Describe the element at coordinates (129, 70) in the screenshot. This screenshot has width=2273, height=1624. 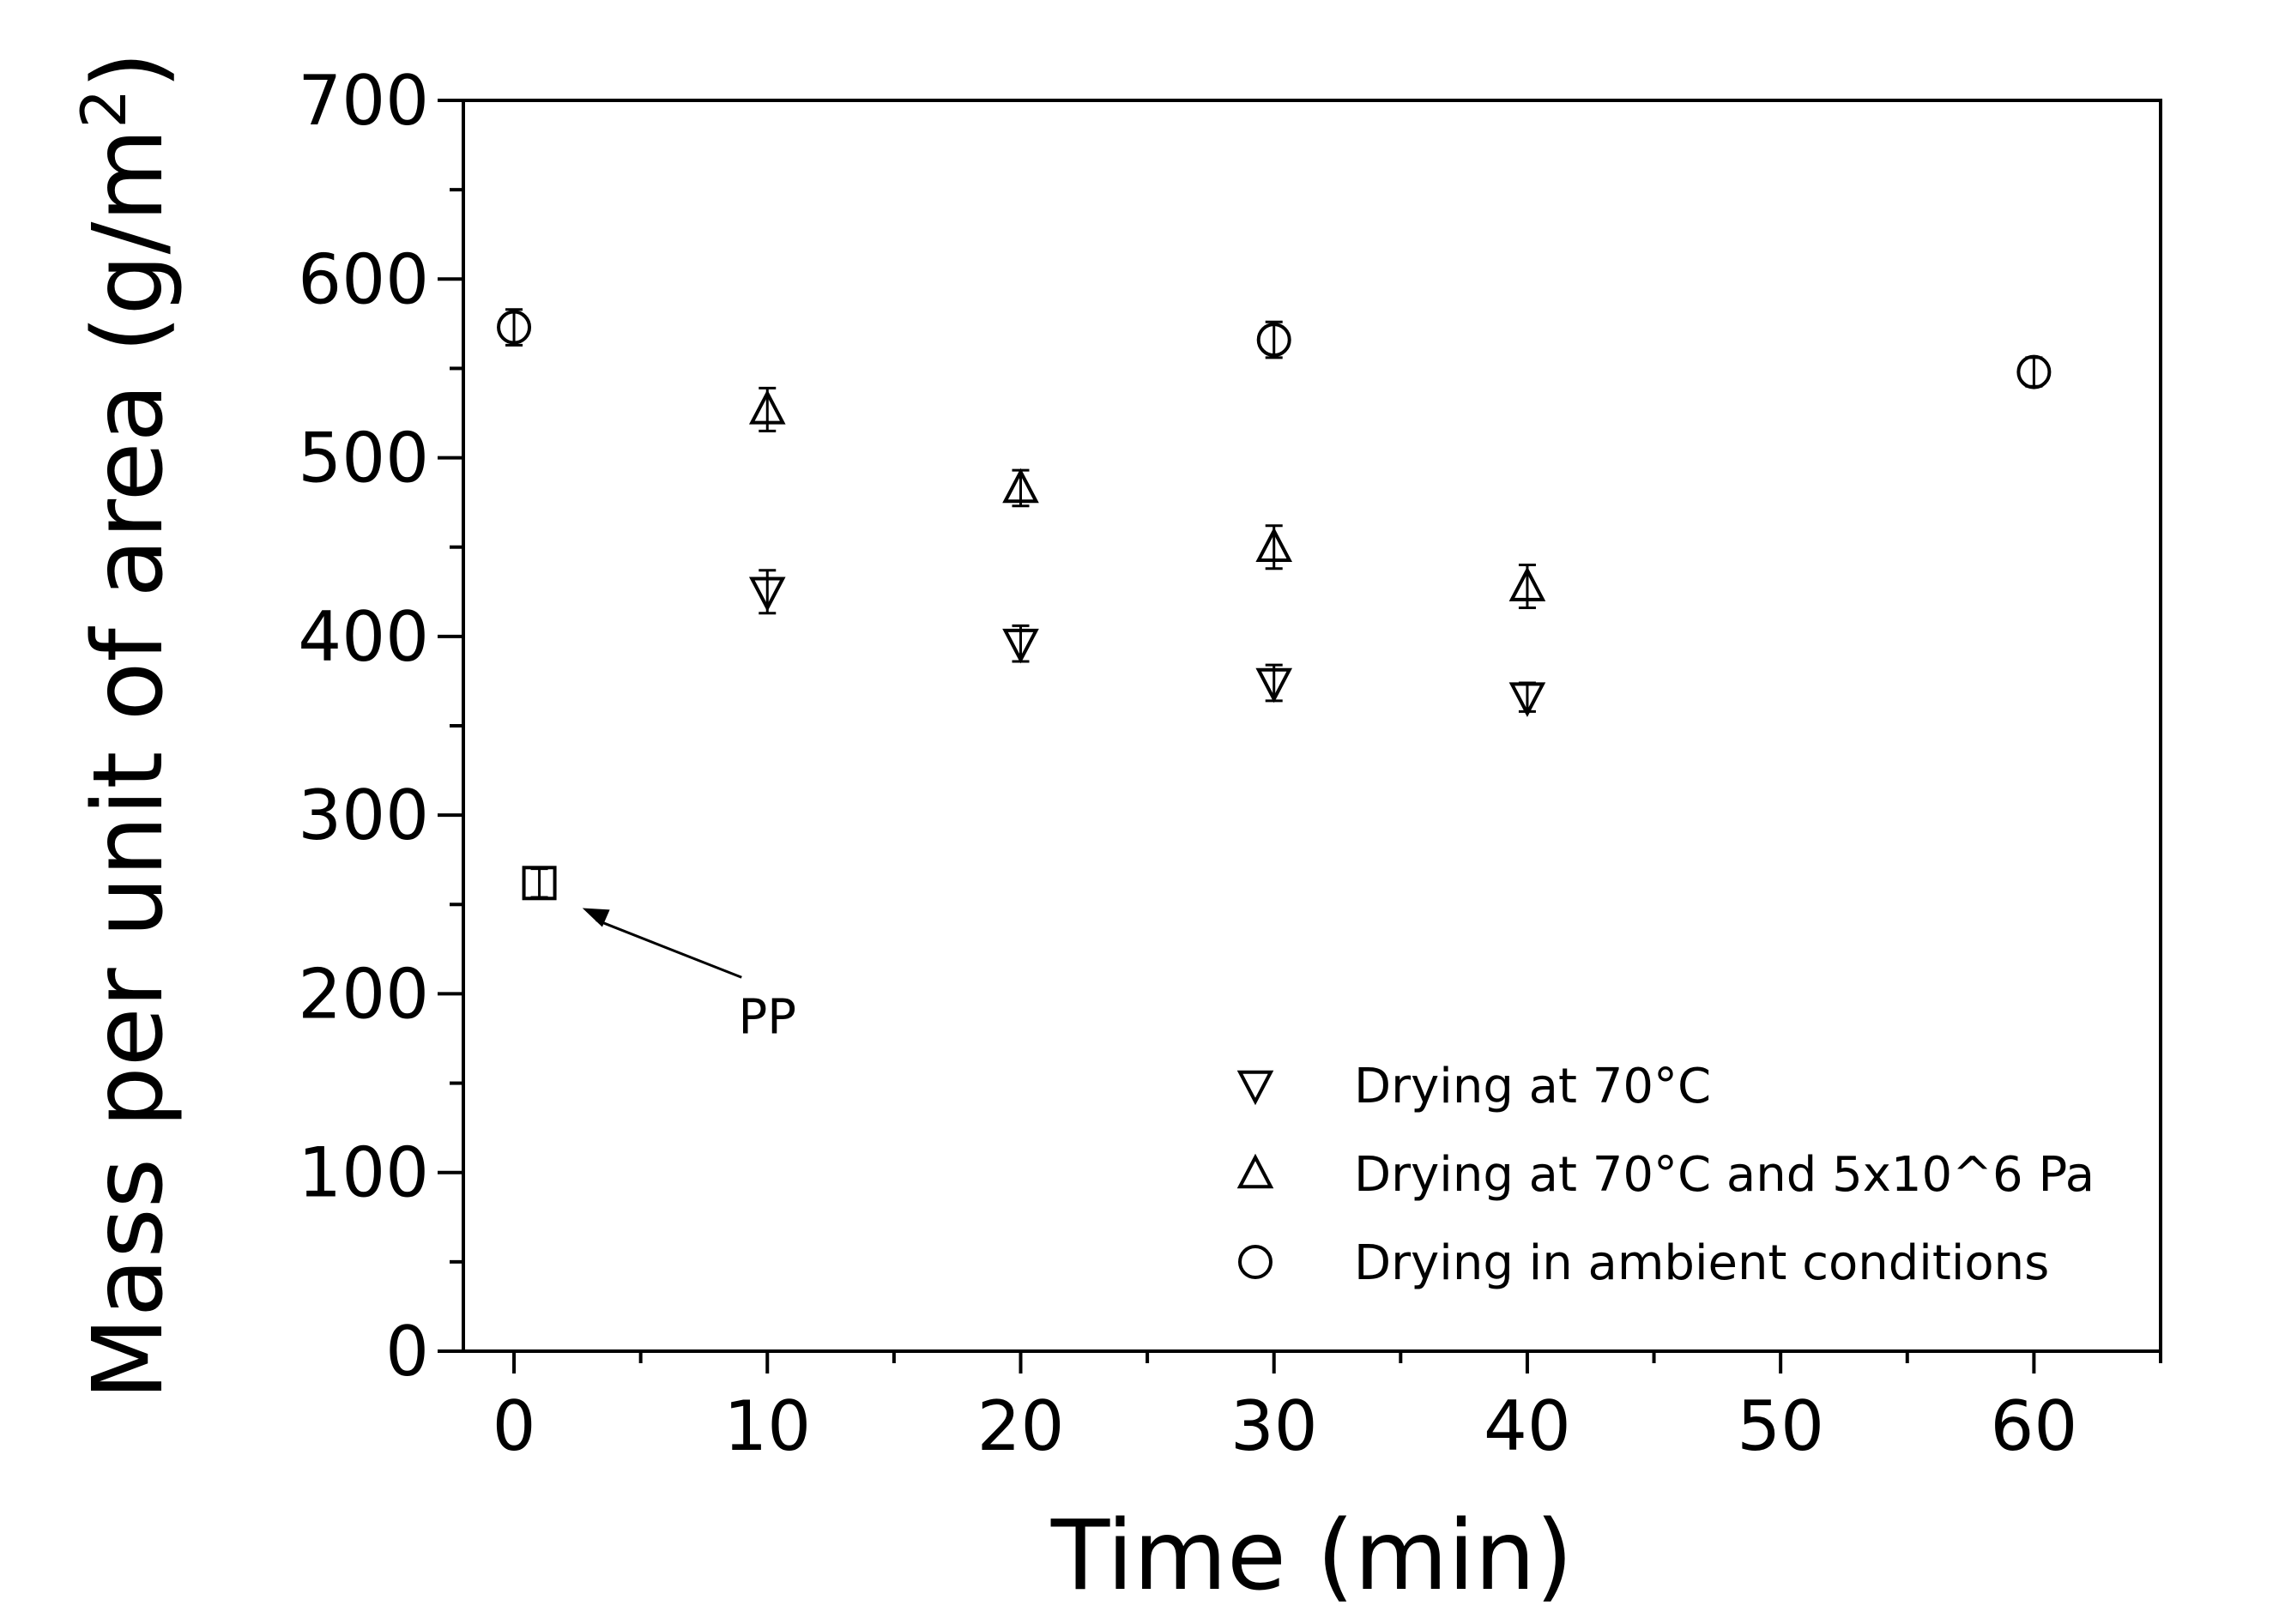
I see `y-axis-title-suffix: )` at that location.